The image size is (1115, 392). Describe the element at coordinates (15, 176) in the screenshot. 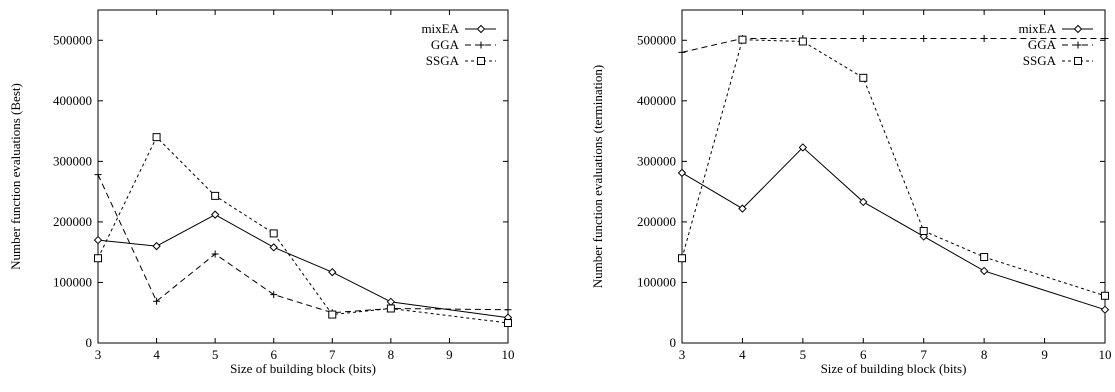

I see `y-axis-label: Number function evaluations (Best)` at that location.